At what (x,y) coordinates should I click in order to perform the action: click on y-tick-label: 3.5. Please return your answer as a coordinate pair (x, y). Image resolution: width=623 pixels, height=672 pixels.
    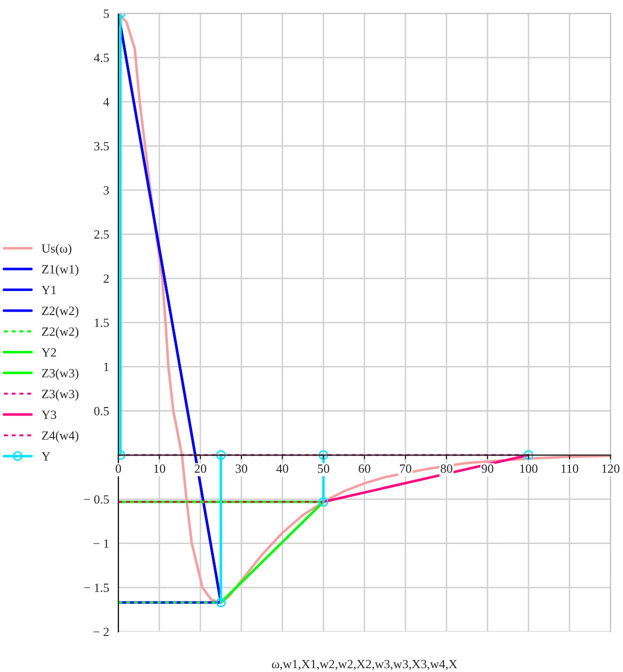
    Looking at the image, I should click on (101, 146).